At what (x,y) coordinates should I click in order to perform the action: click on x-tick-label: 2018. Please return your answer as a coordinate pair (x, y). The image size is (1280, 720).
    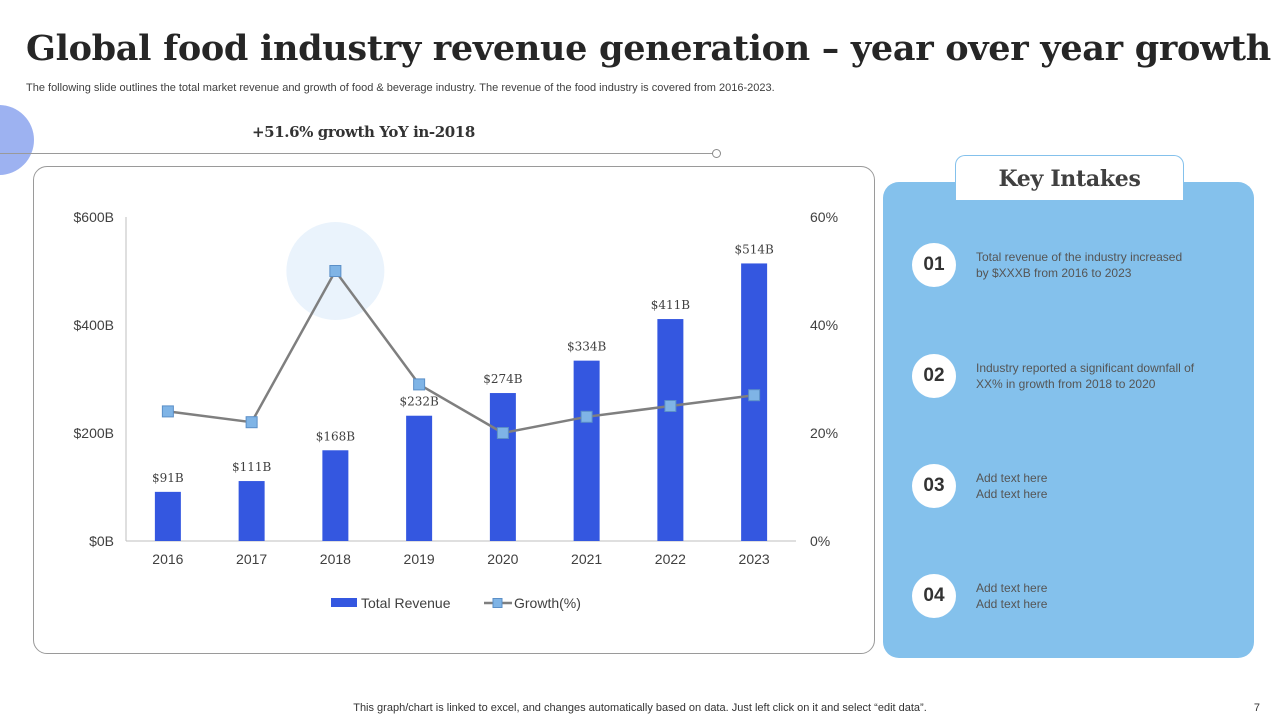
    Looking at the image, I should click on (335, 559).